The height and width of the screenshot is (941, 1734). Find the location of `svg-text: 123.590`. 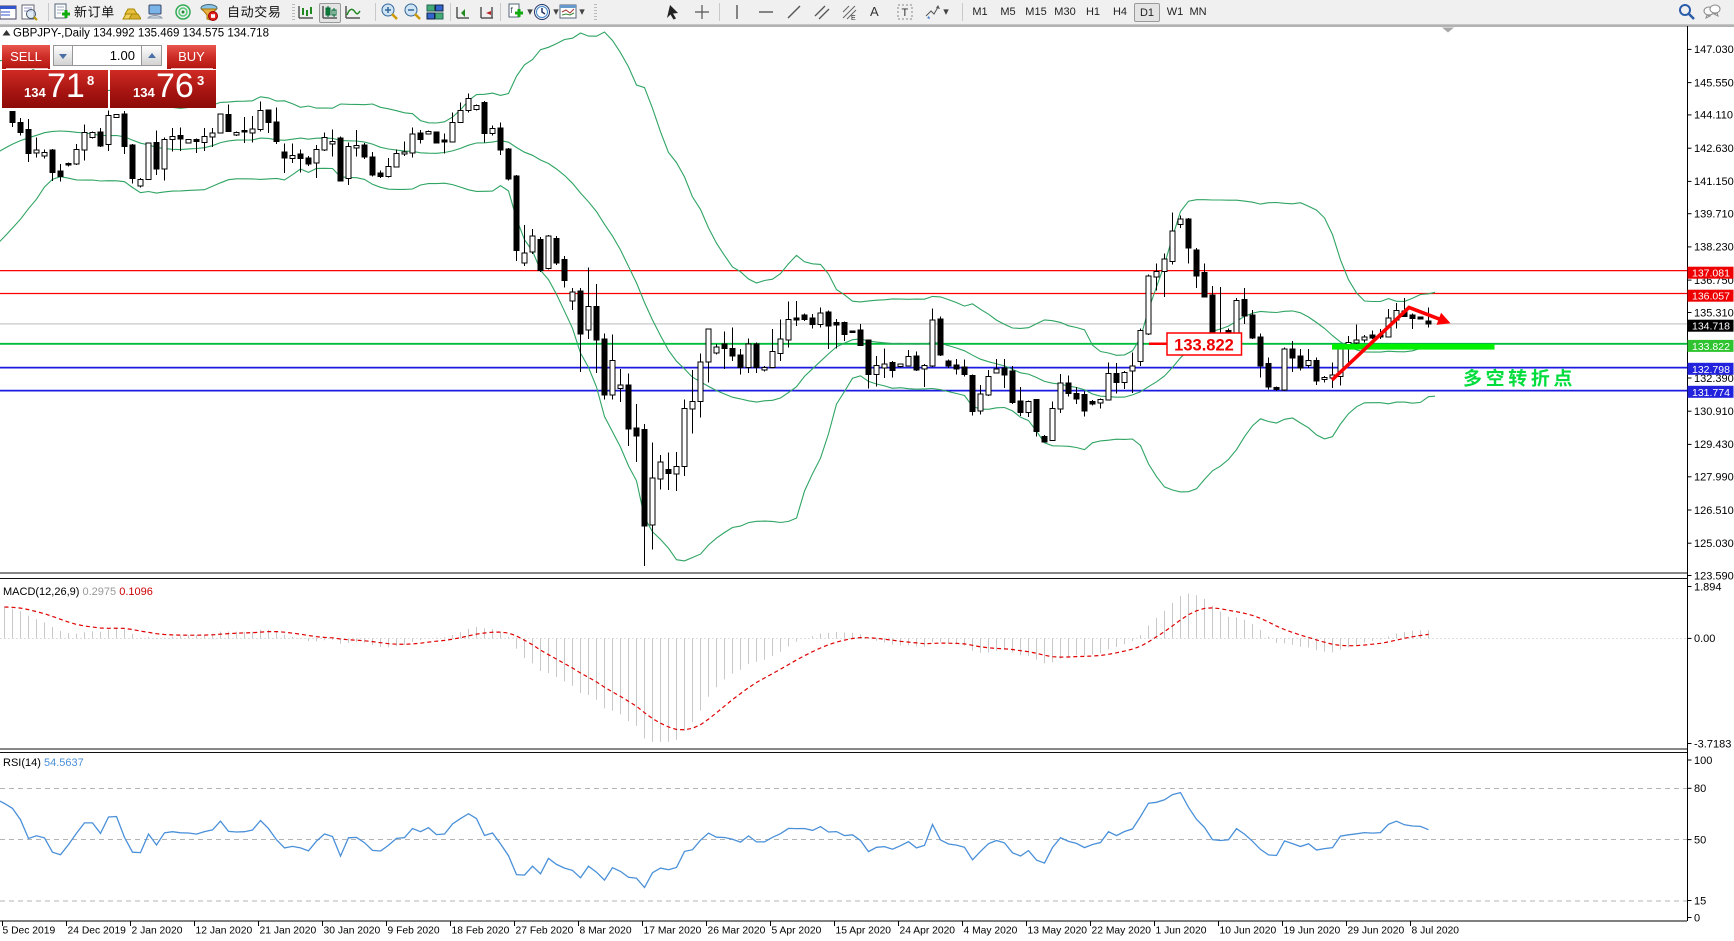

svg-text: 123.590 is located at coordinates (1714, 576).